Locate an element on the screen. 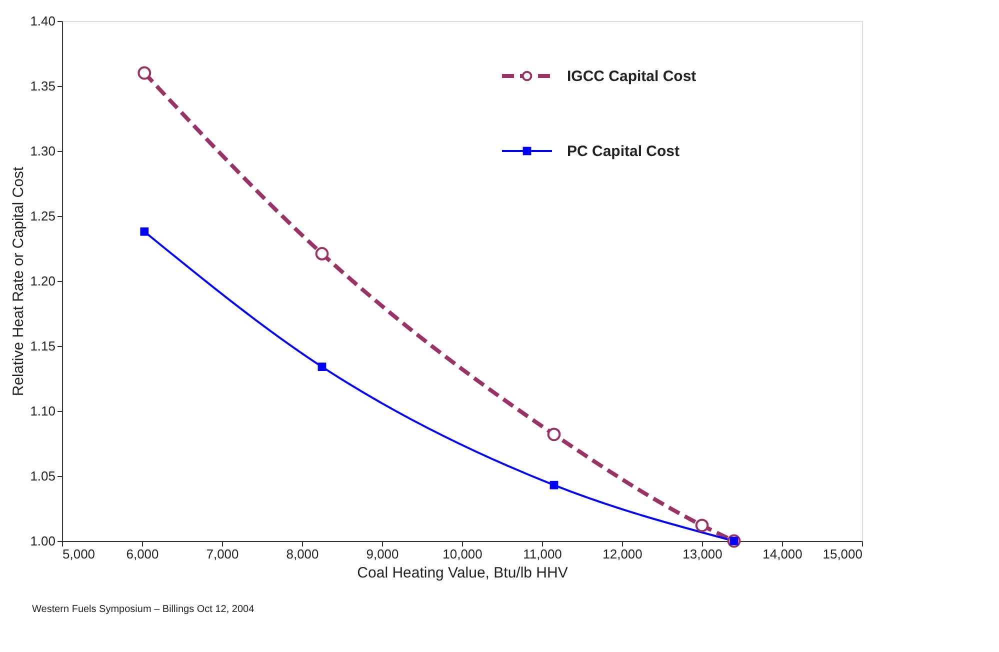  y-tick-label: 1.15 is located at coordinates (43, 346).